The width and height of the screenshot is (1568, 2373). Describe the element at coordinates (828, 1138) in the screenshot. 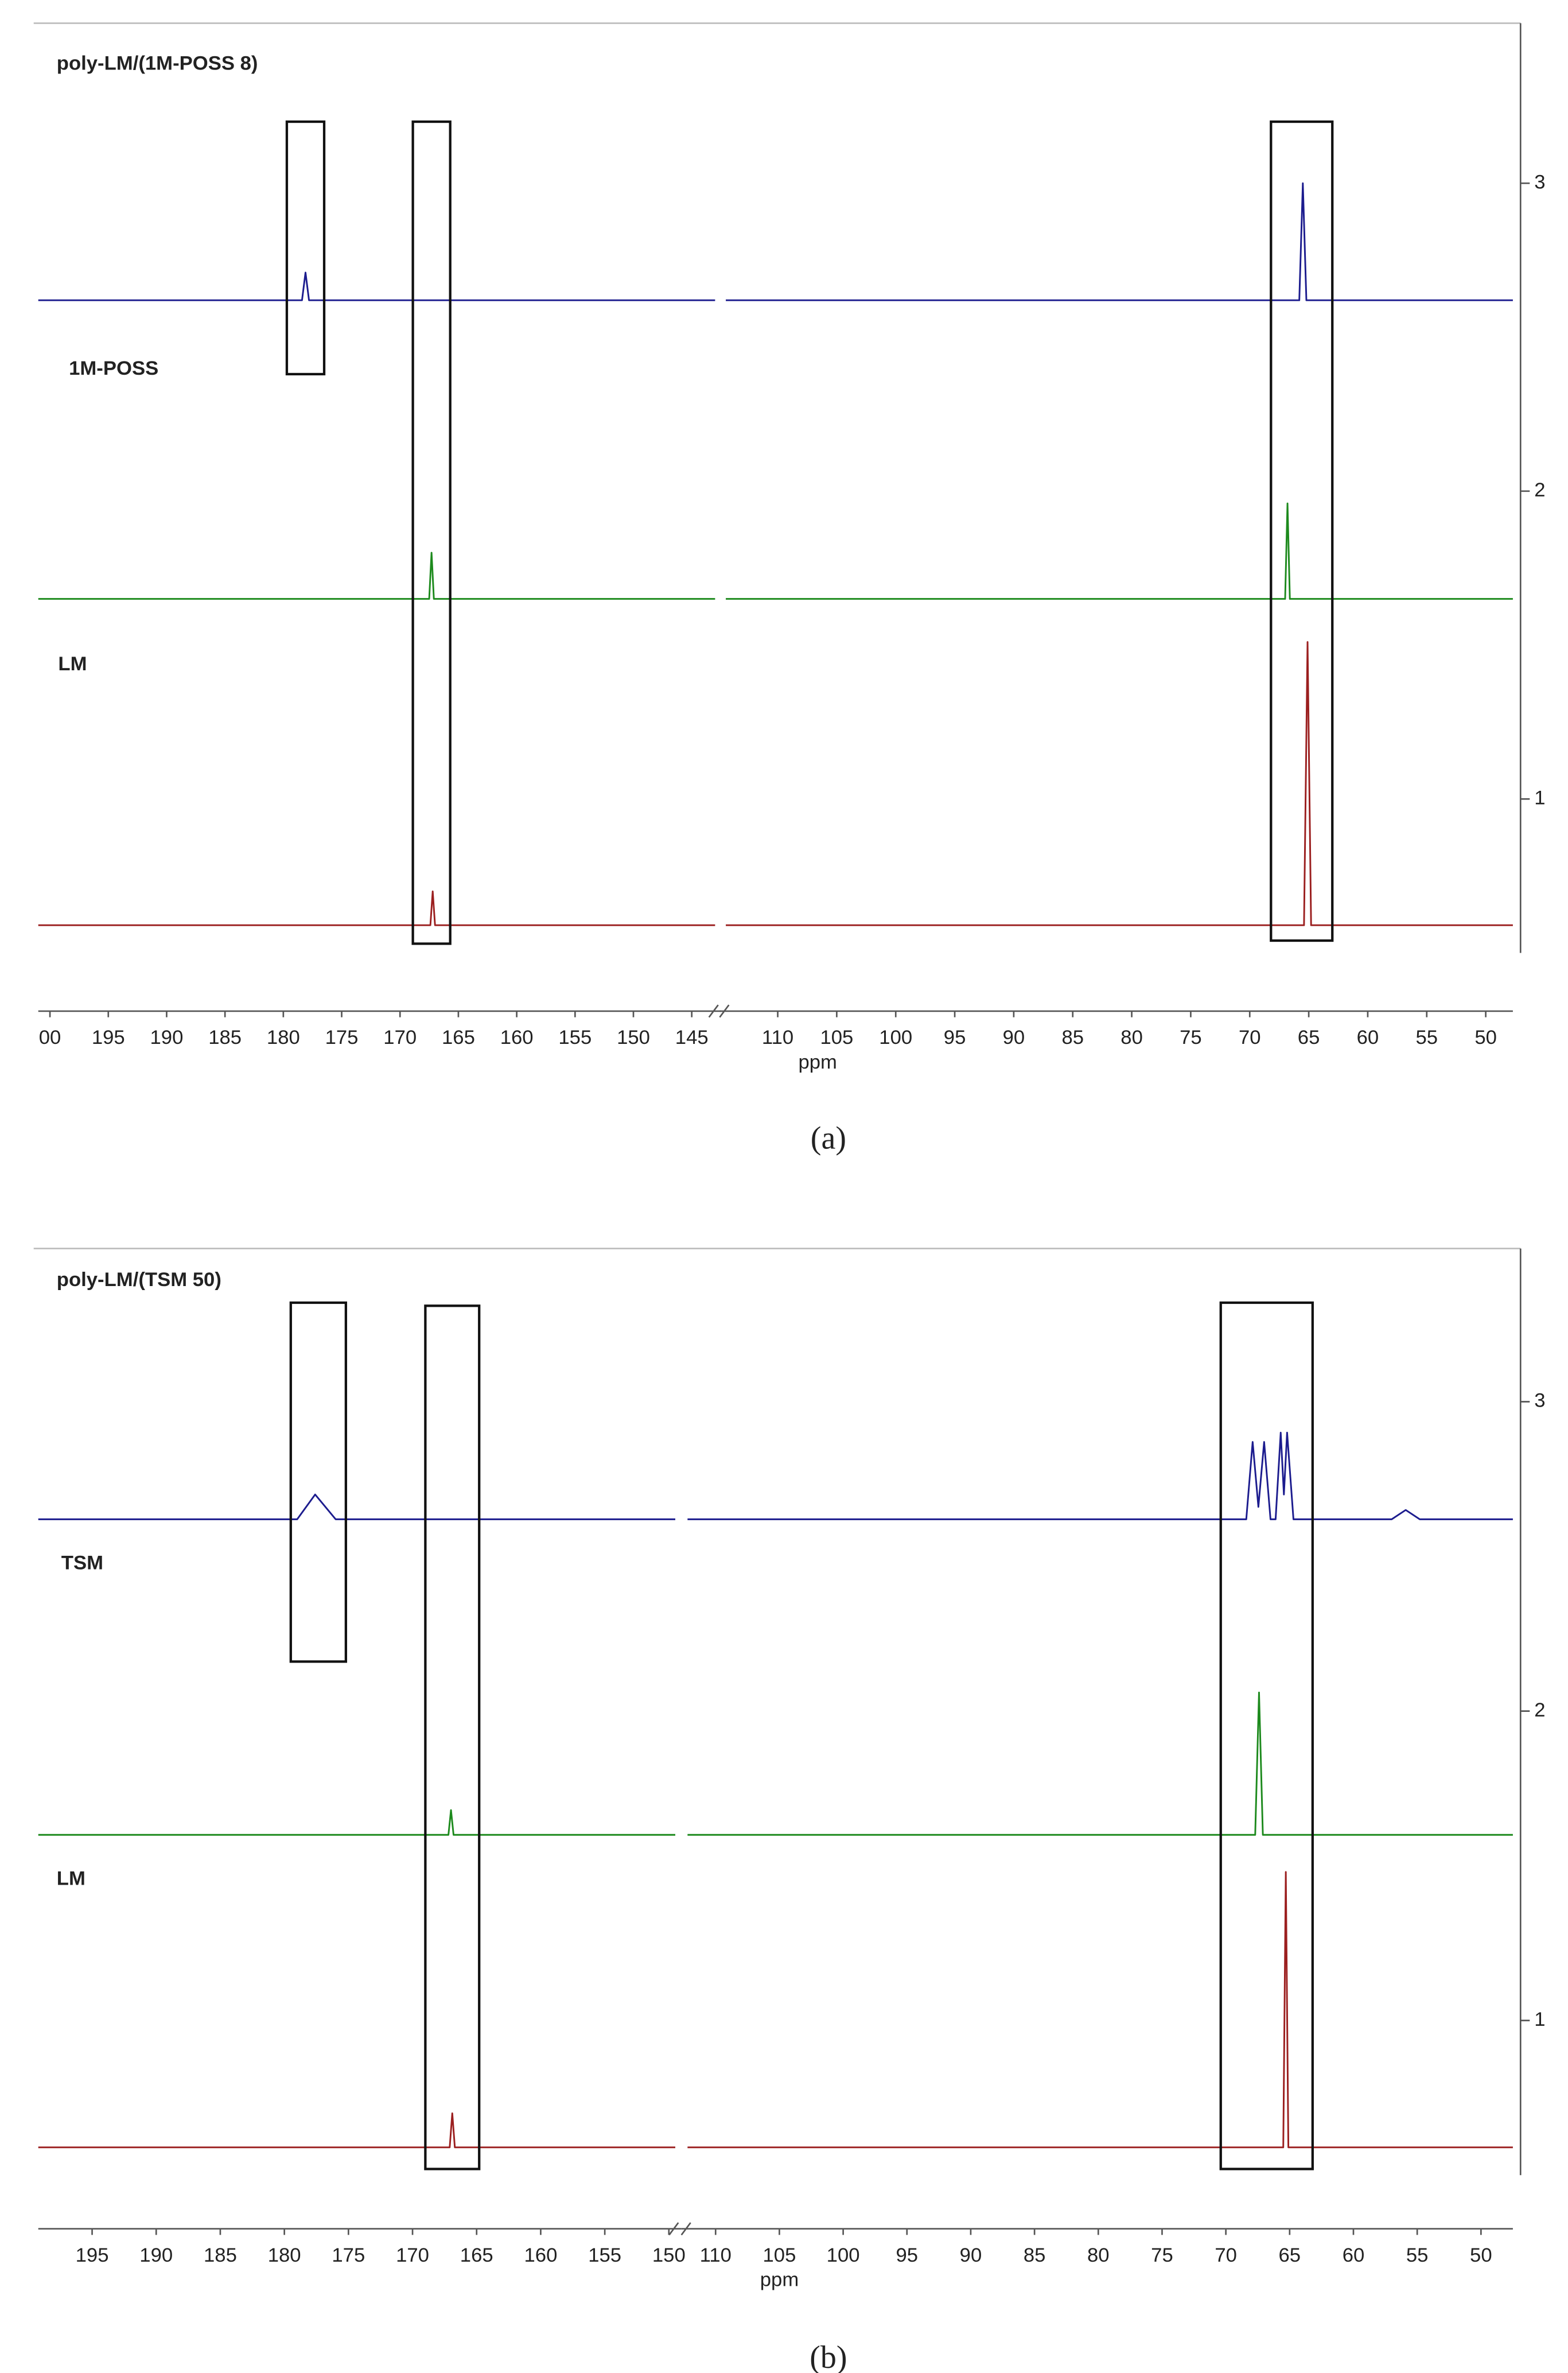

I see `caption: (a)` at that location.